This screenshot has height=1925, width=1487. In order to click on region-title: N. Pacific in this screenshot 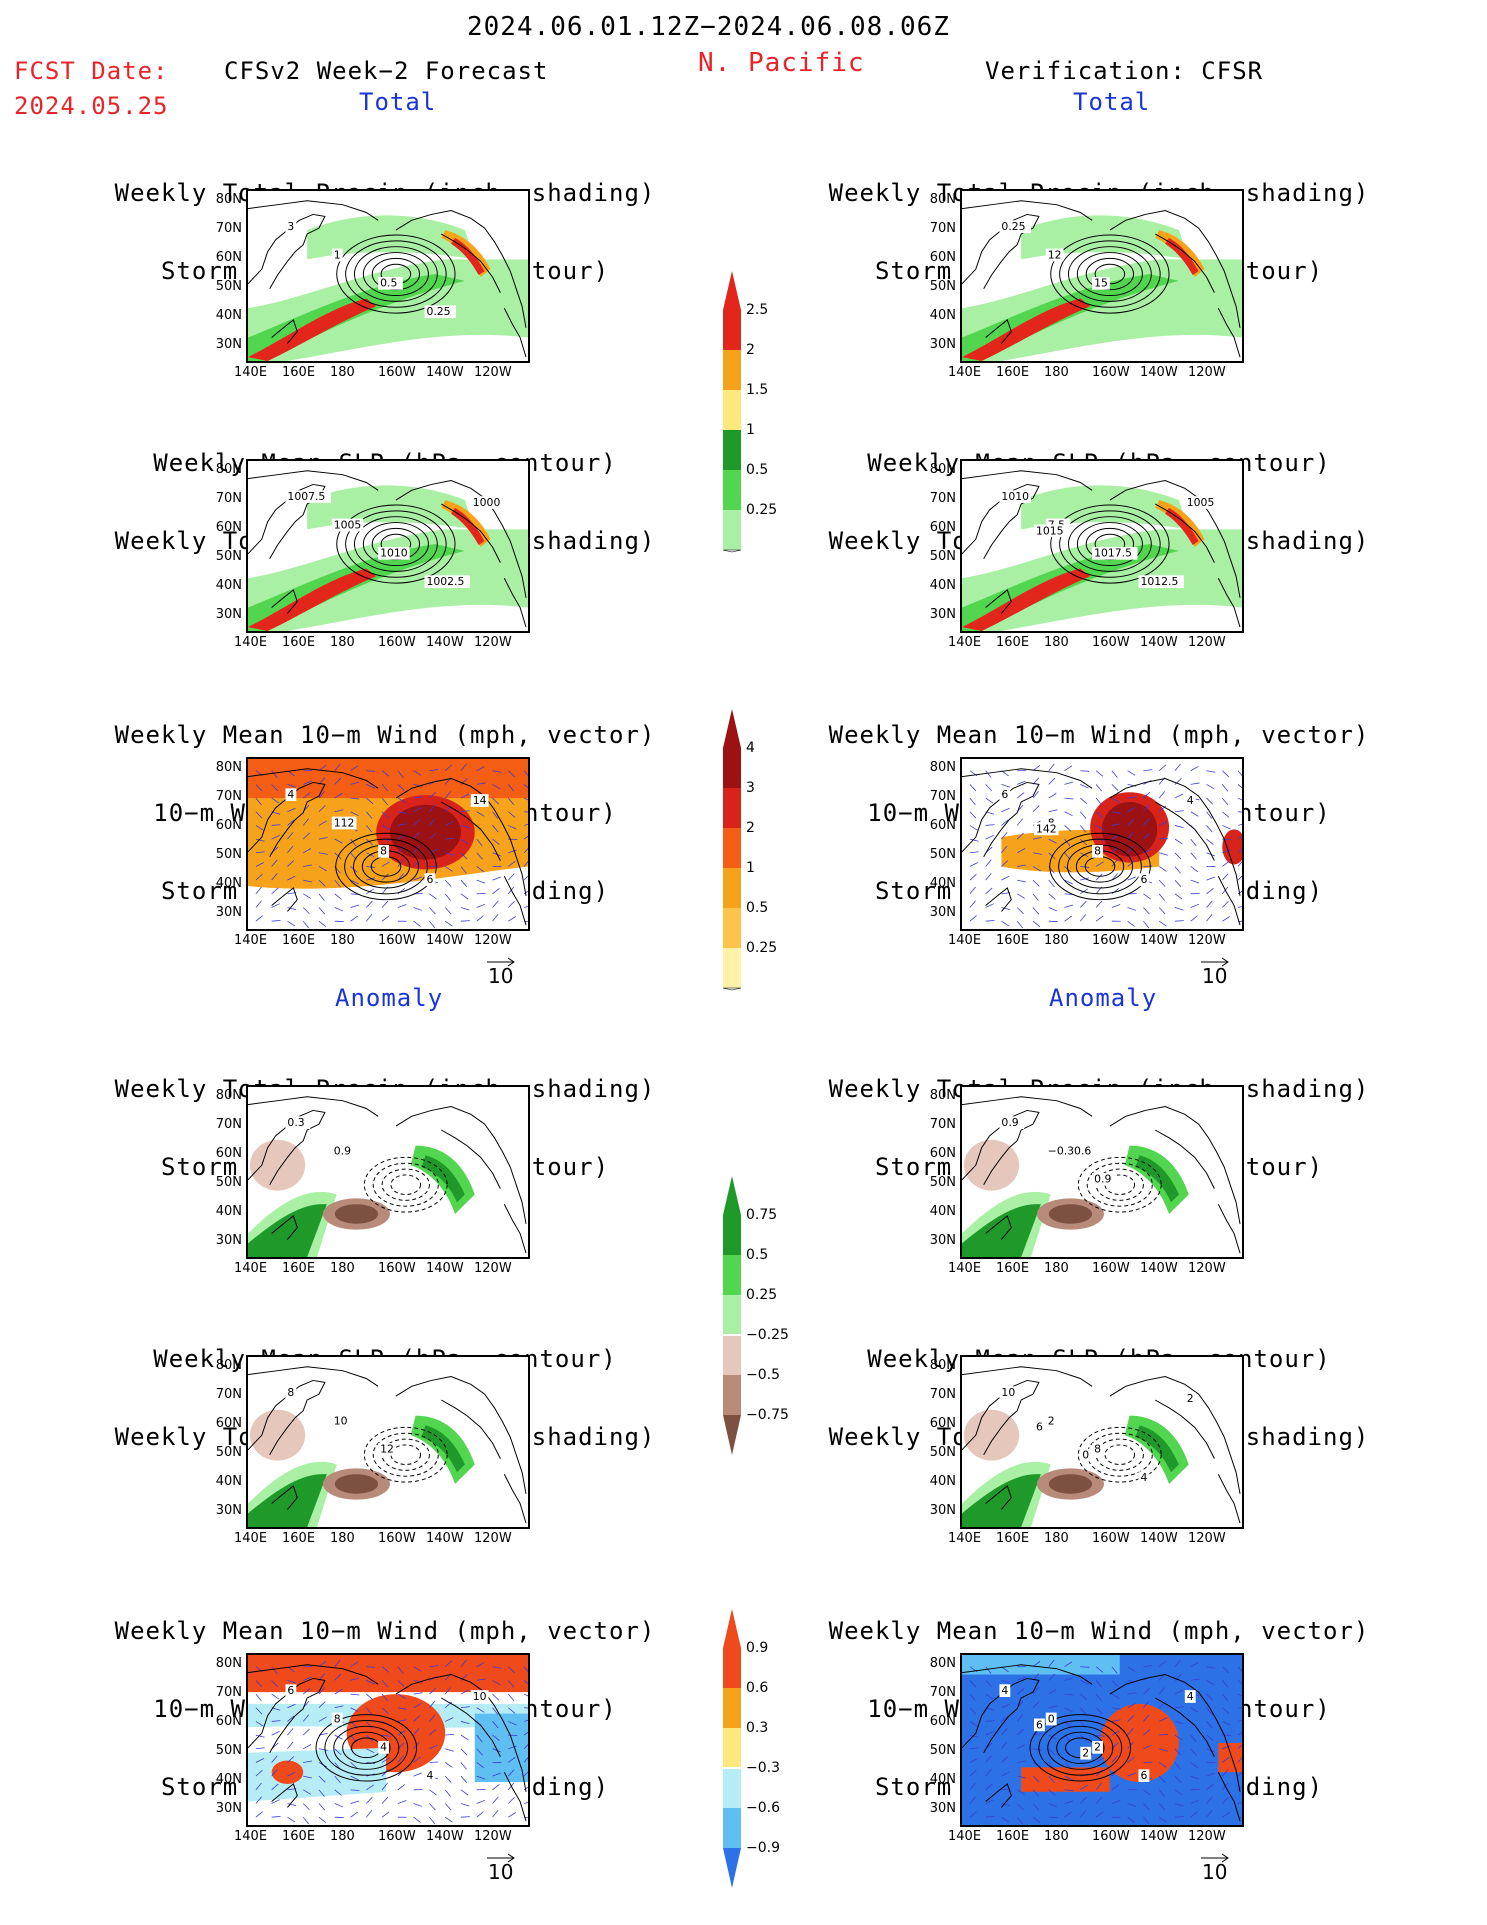, I will do `click(781, 63)`.